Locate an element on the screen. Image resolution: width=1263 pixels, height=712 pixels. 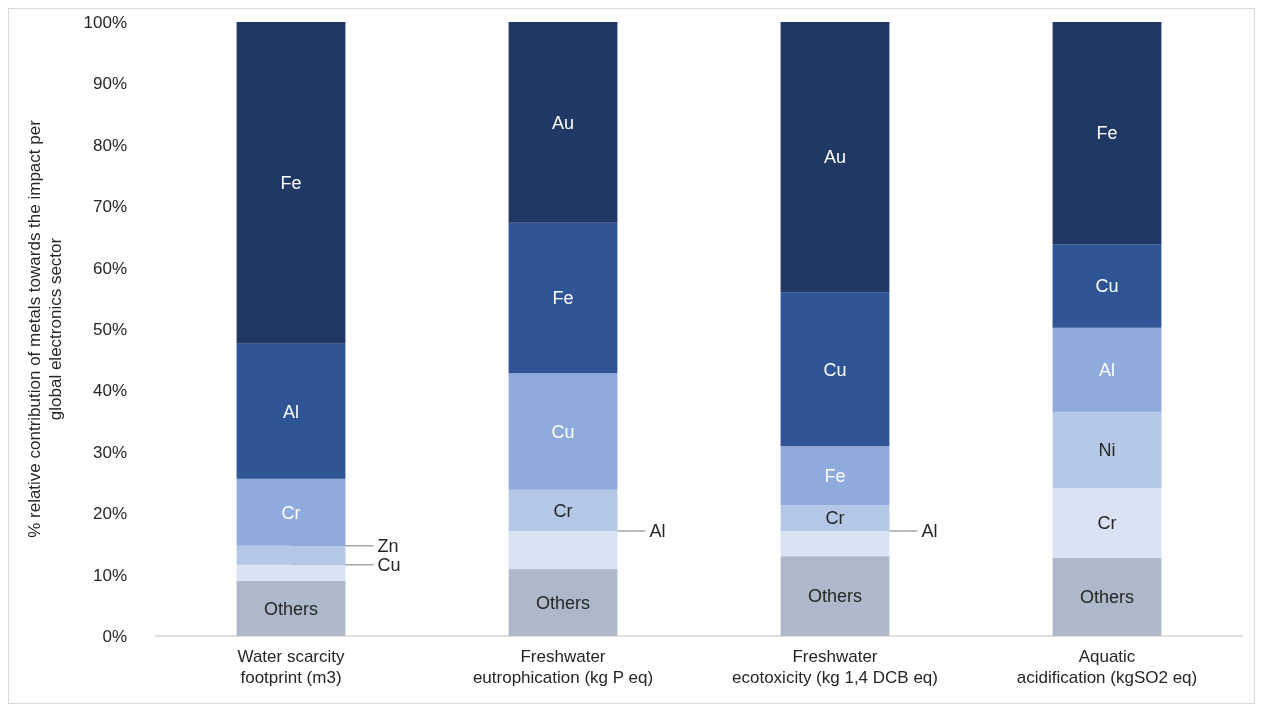
y-tick-label: 0% is located at coordinates (114, 636).